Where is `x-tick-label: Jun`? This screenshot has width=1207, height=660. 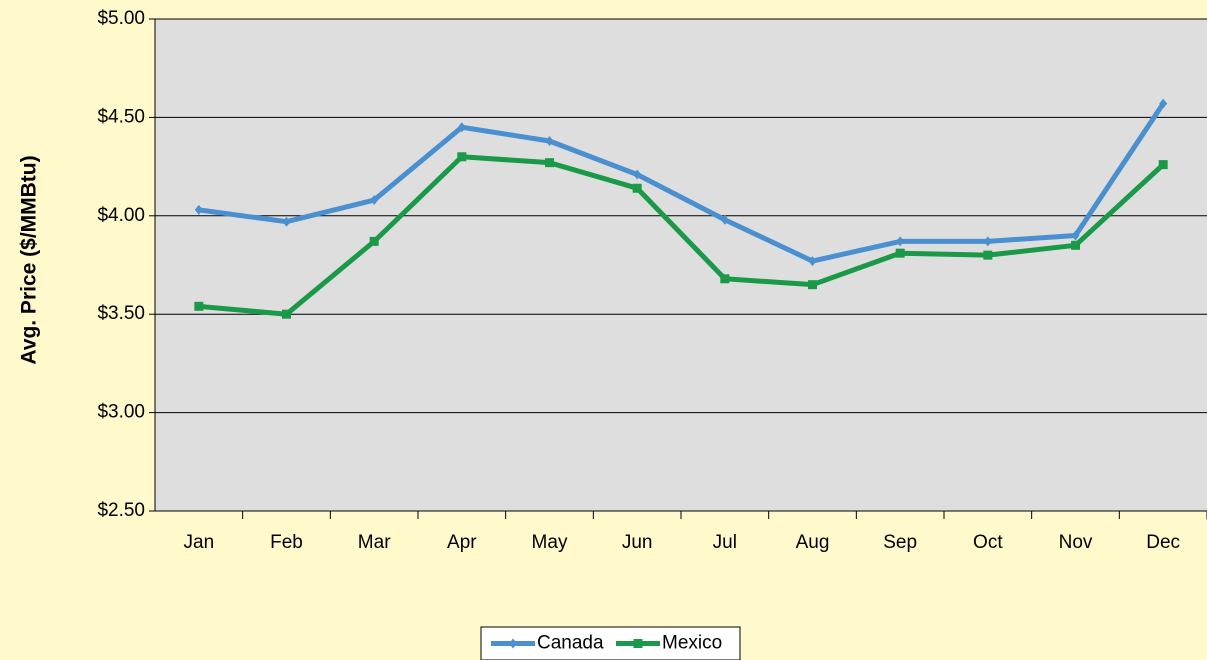
x-tick-label: Jun is located at coordinates (637, 542).